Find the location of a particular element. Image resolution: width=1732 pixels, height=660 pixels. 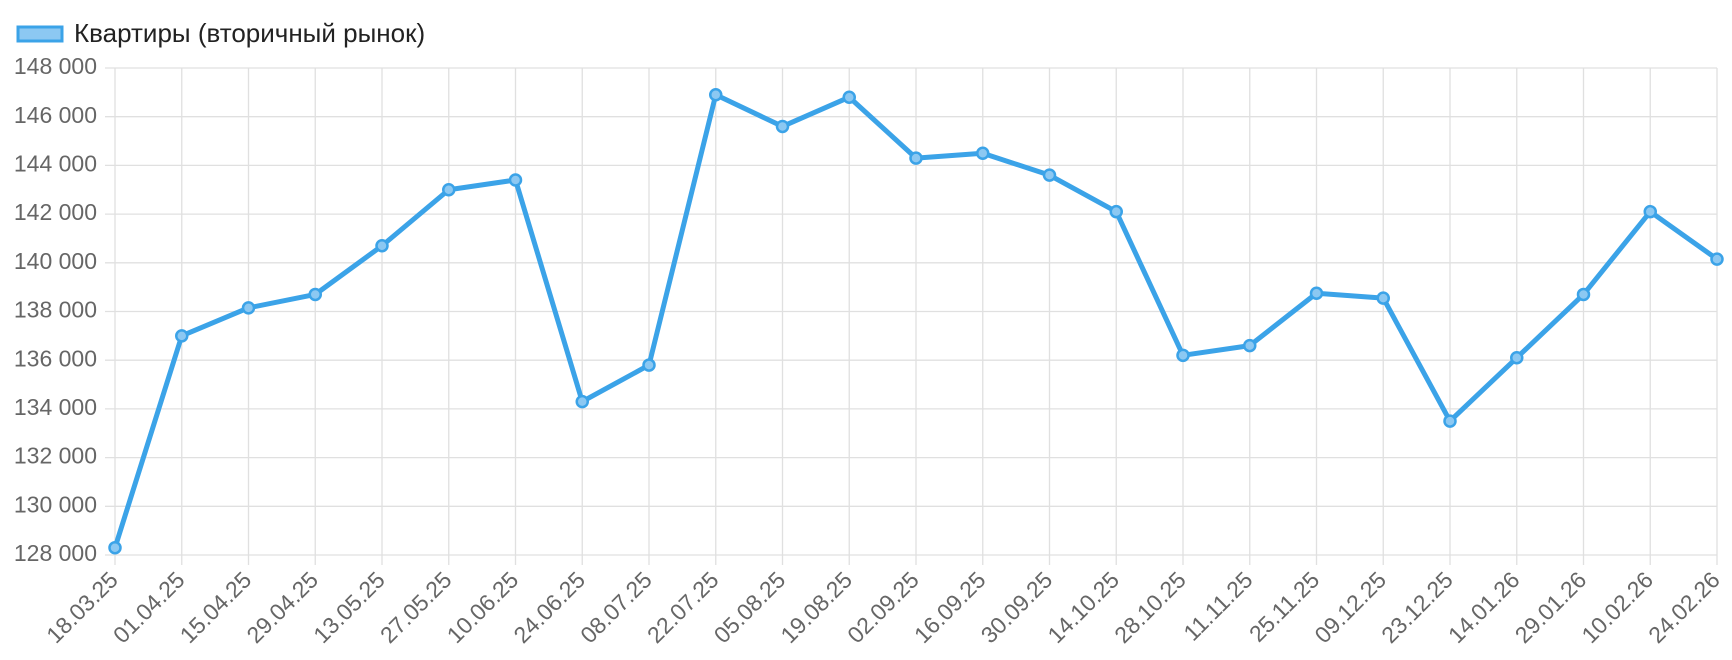

y-tick-label: 148 000 is located at coordinates (55, 66).